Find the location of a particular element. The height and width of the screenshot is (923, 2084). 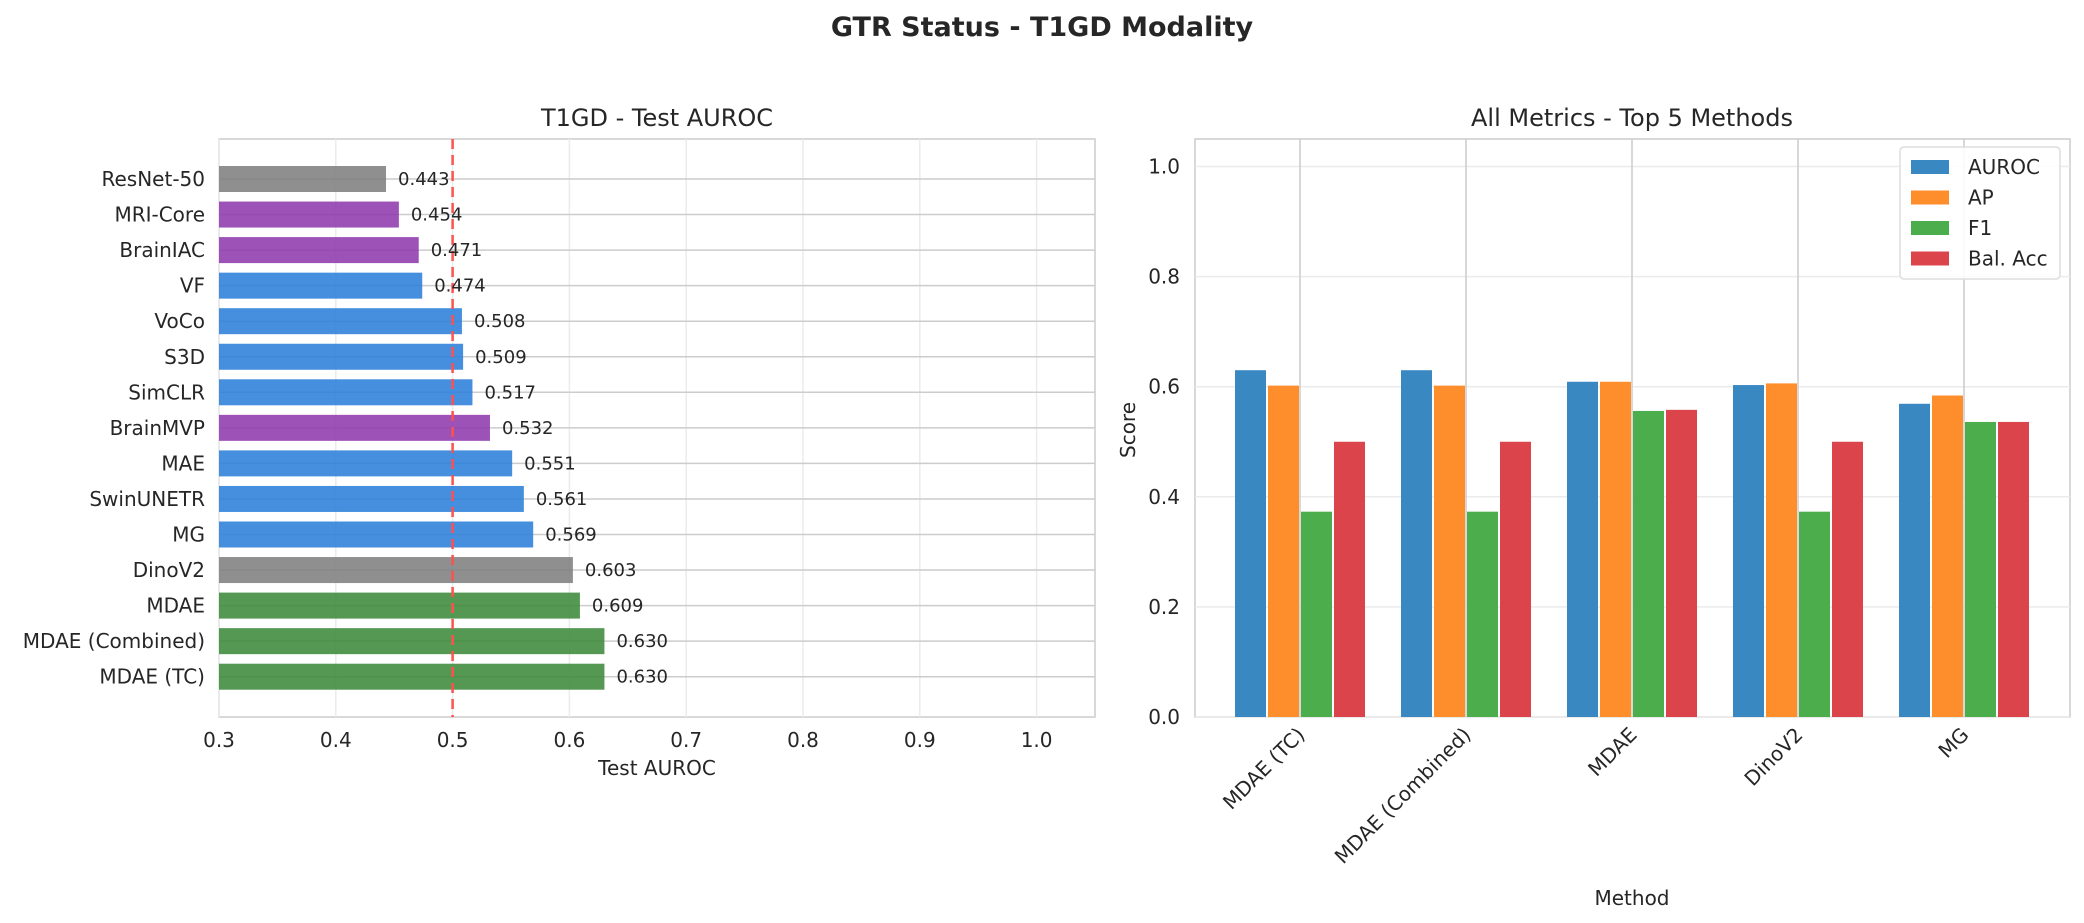

legend-label: Bal. Acc is located at coordinates (2008, 259).